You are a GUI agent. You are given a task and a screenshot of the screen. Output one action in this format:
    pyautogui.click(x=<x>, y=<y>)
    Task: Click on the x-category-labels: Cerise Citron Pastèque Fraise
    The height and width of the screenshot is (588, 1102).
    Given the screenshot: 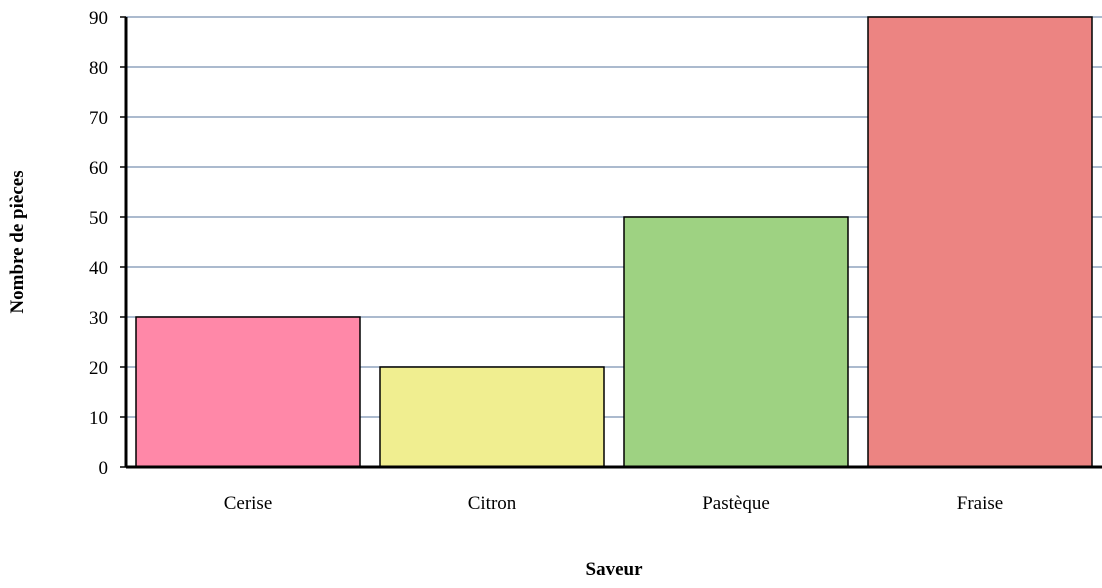 What is the action you would take?
    pyautogui.click(x=613, y=503)
    